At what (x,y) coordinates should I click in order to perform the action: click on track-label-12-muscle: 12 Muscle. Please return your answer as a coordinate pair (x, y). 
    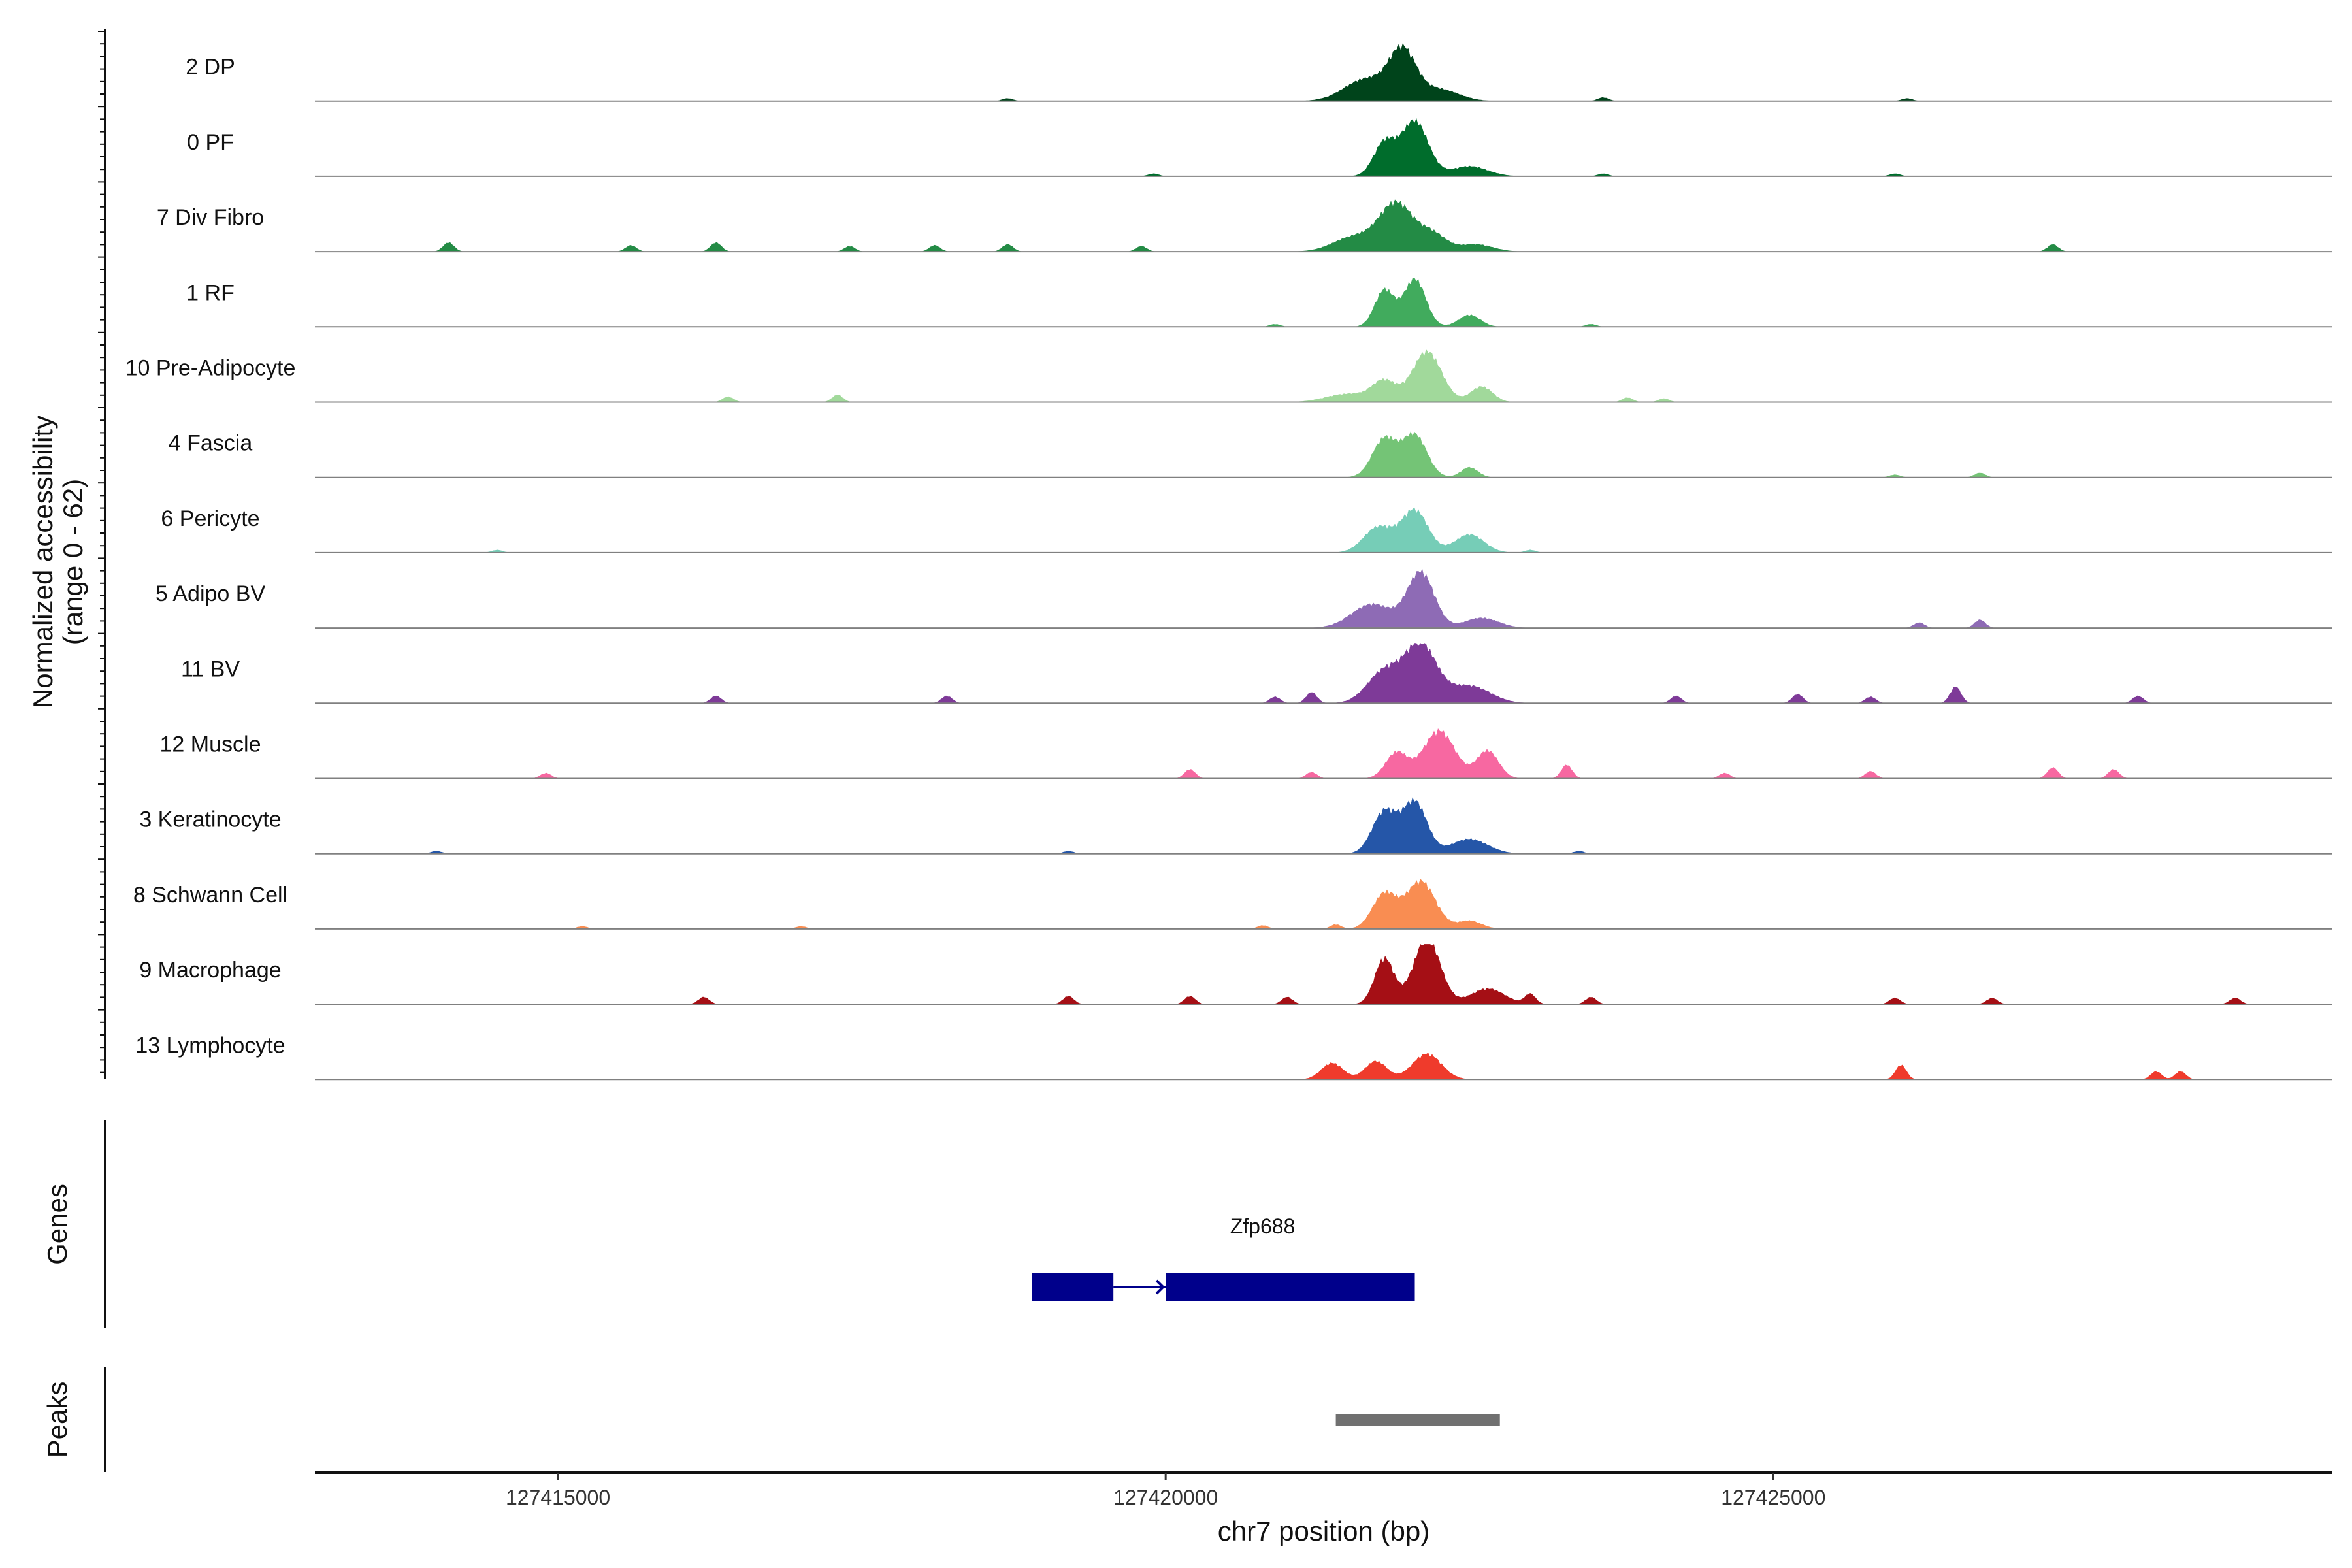
    Looking at the image, I should click on (210, 744).